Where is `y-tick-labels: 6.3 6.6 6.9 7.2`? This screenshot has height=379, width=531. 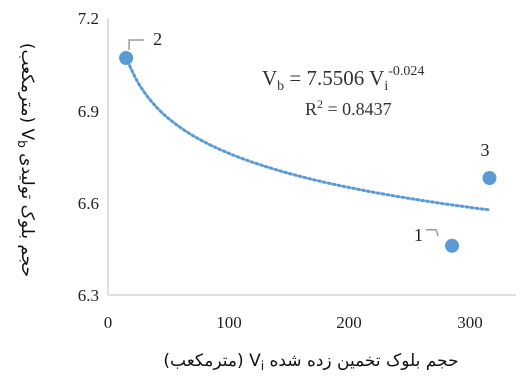 y-tick-labels: 6.3 6.6 6.9 7.2 is located at coordinates (88, 157).